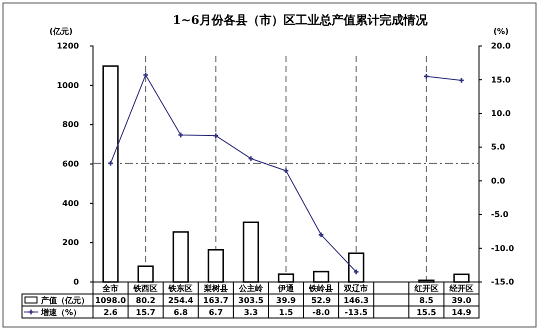 This screenshot has width=540, height=334. What do you see at coordinates (462, 312) in the screenshot?
I see `data-label: 14.9` at bounding box center [462, 312].